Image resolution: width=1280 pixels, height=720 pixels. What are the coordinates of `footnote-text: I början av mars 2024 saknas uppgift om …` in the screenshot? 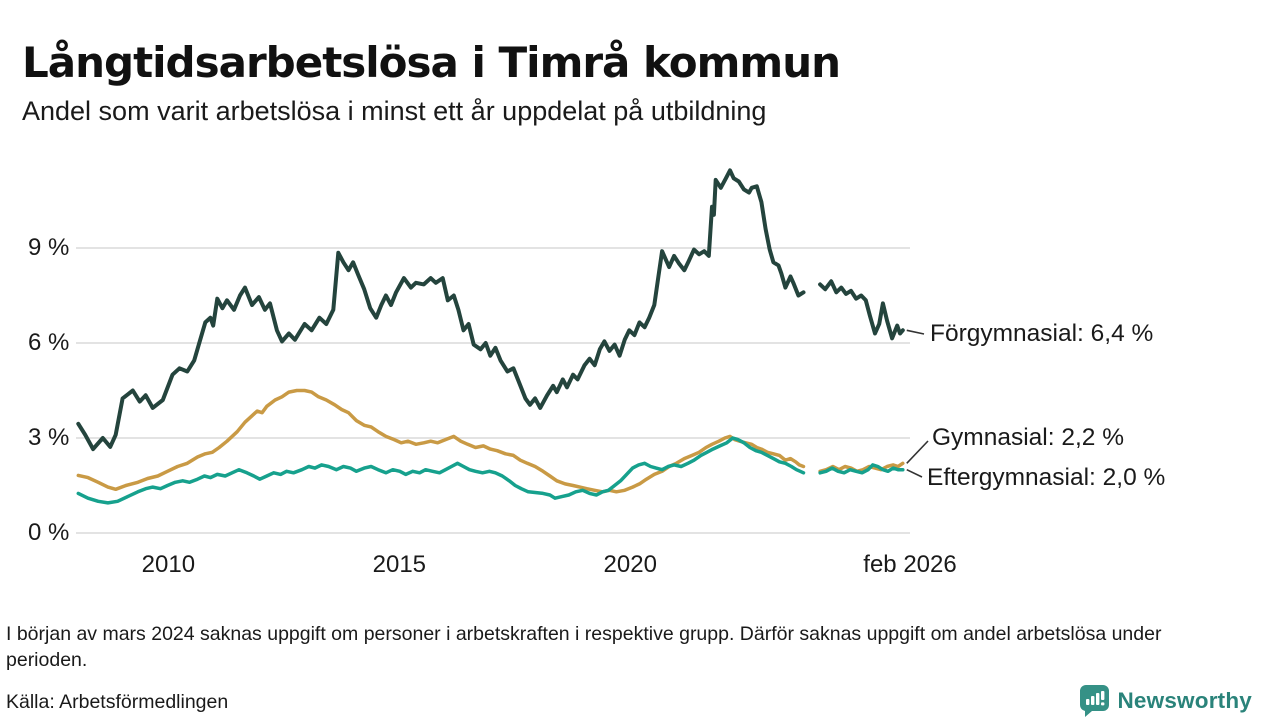 It's located at (584, 647).